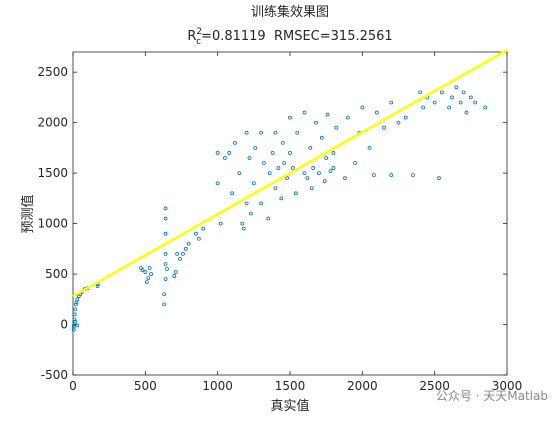 Image resolution: width=560 pixels, height=424 pixels. I want to click on y-tick-label: 1000, so click(52, 224).